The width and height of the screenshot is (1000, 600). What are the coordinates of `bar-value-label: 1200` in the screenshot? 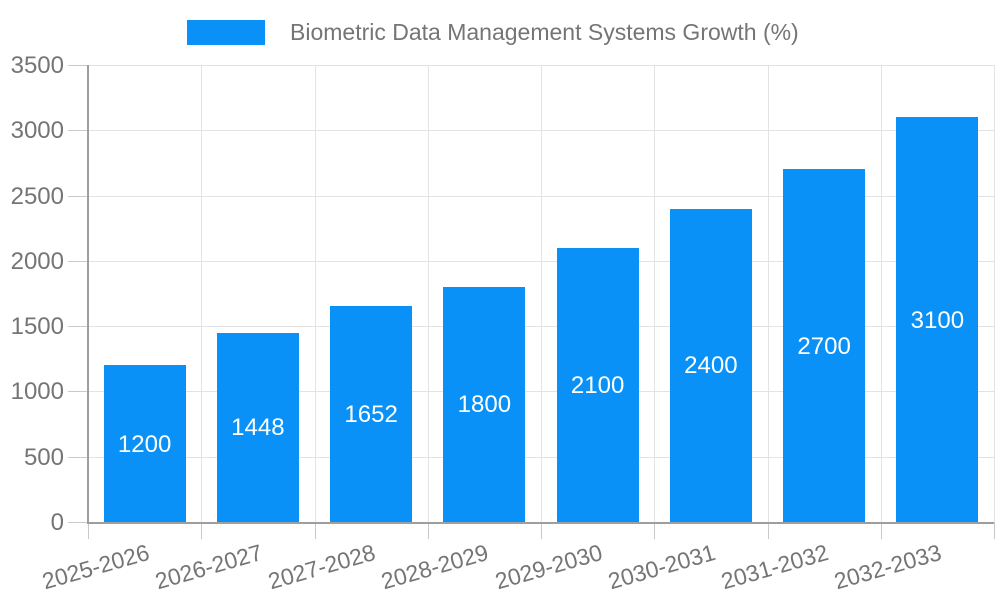 It's located at (144, 444).